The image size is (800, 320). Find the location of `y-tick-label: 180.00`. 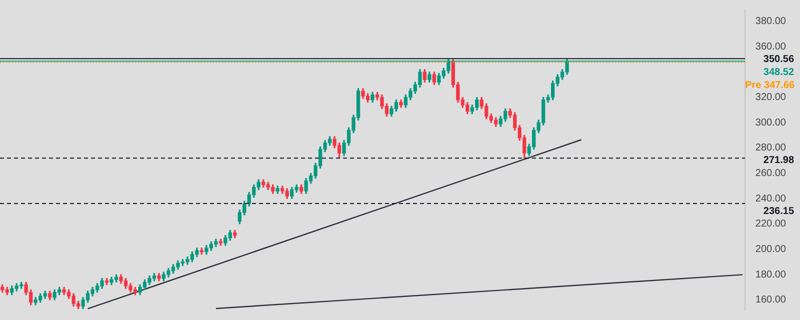

y-tick-label: 180.00 is located at coordinates (770, 274).